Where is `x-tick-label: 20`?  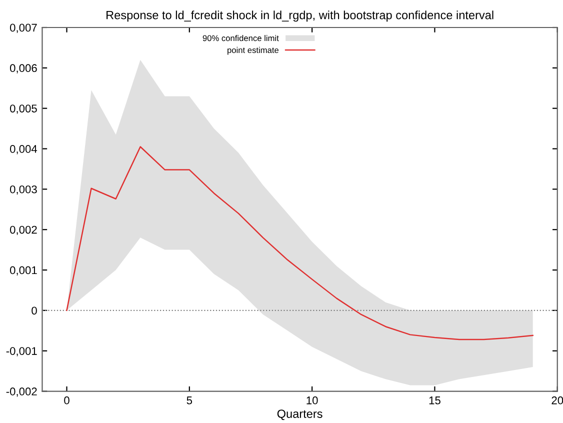
x-tick-label: 20 is located at coordinates (557, 400).